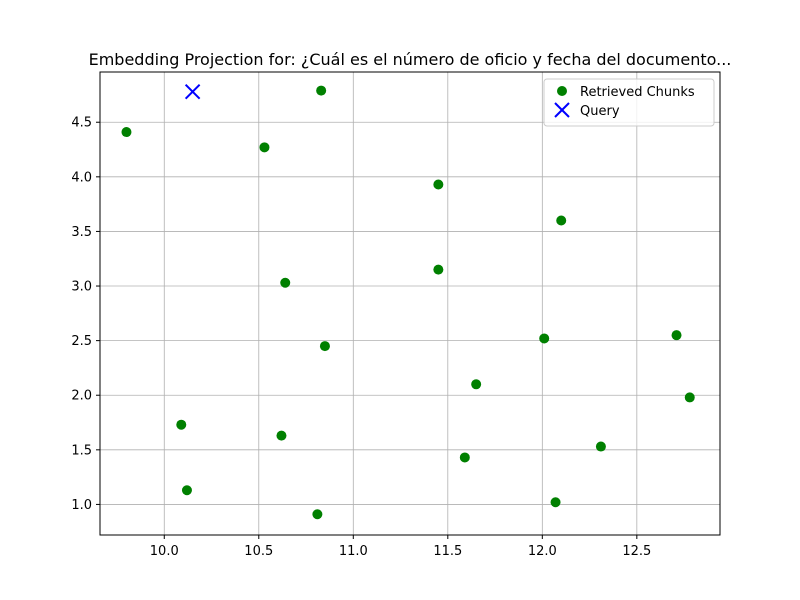 This screenshot has height=600, width=800. What do you see at coordinates (81, 123) in the screenshot?
I see `y-tick-label: 4.5` at bounding box center [81, 123].